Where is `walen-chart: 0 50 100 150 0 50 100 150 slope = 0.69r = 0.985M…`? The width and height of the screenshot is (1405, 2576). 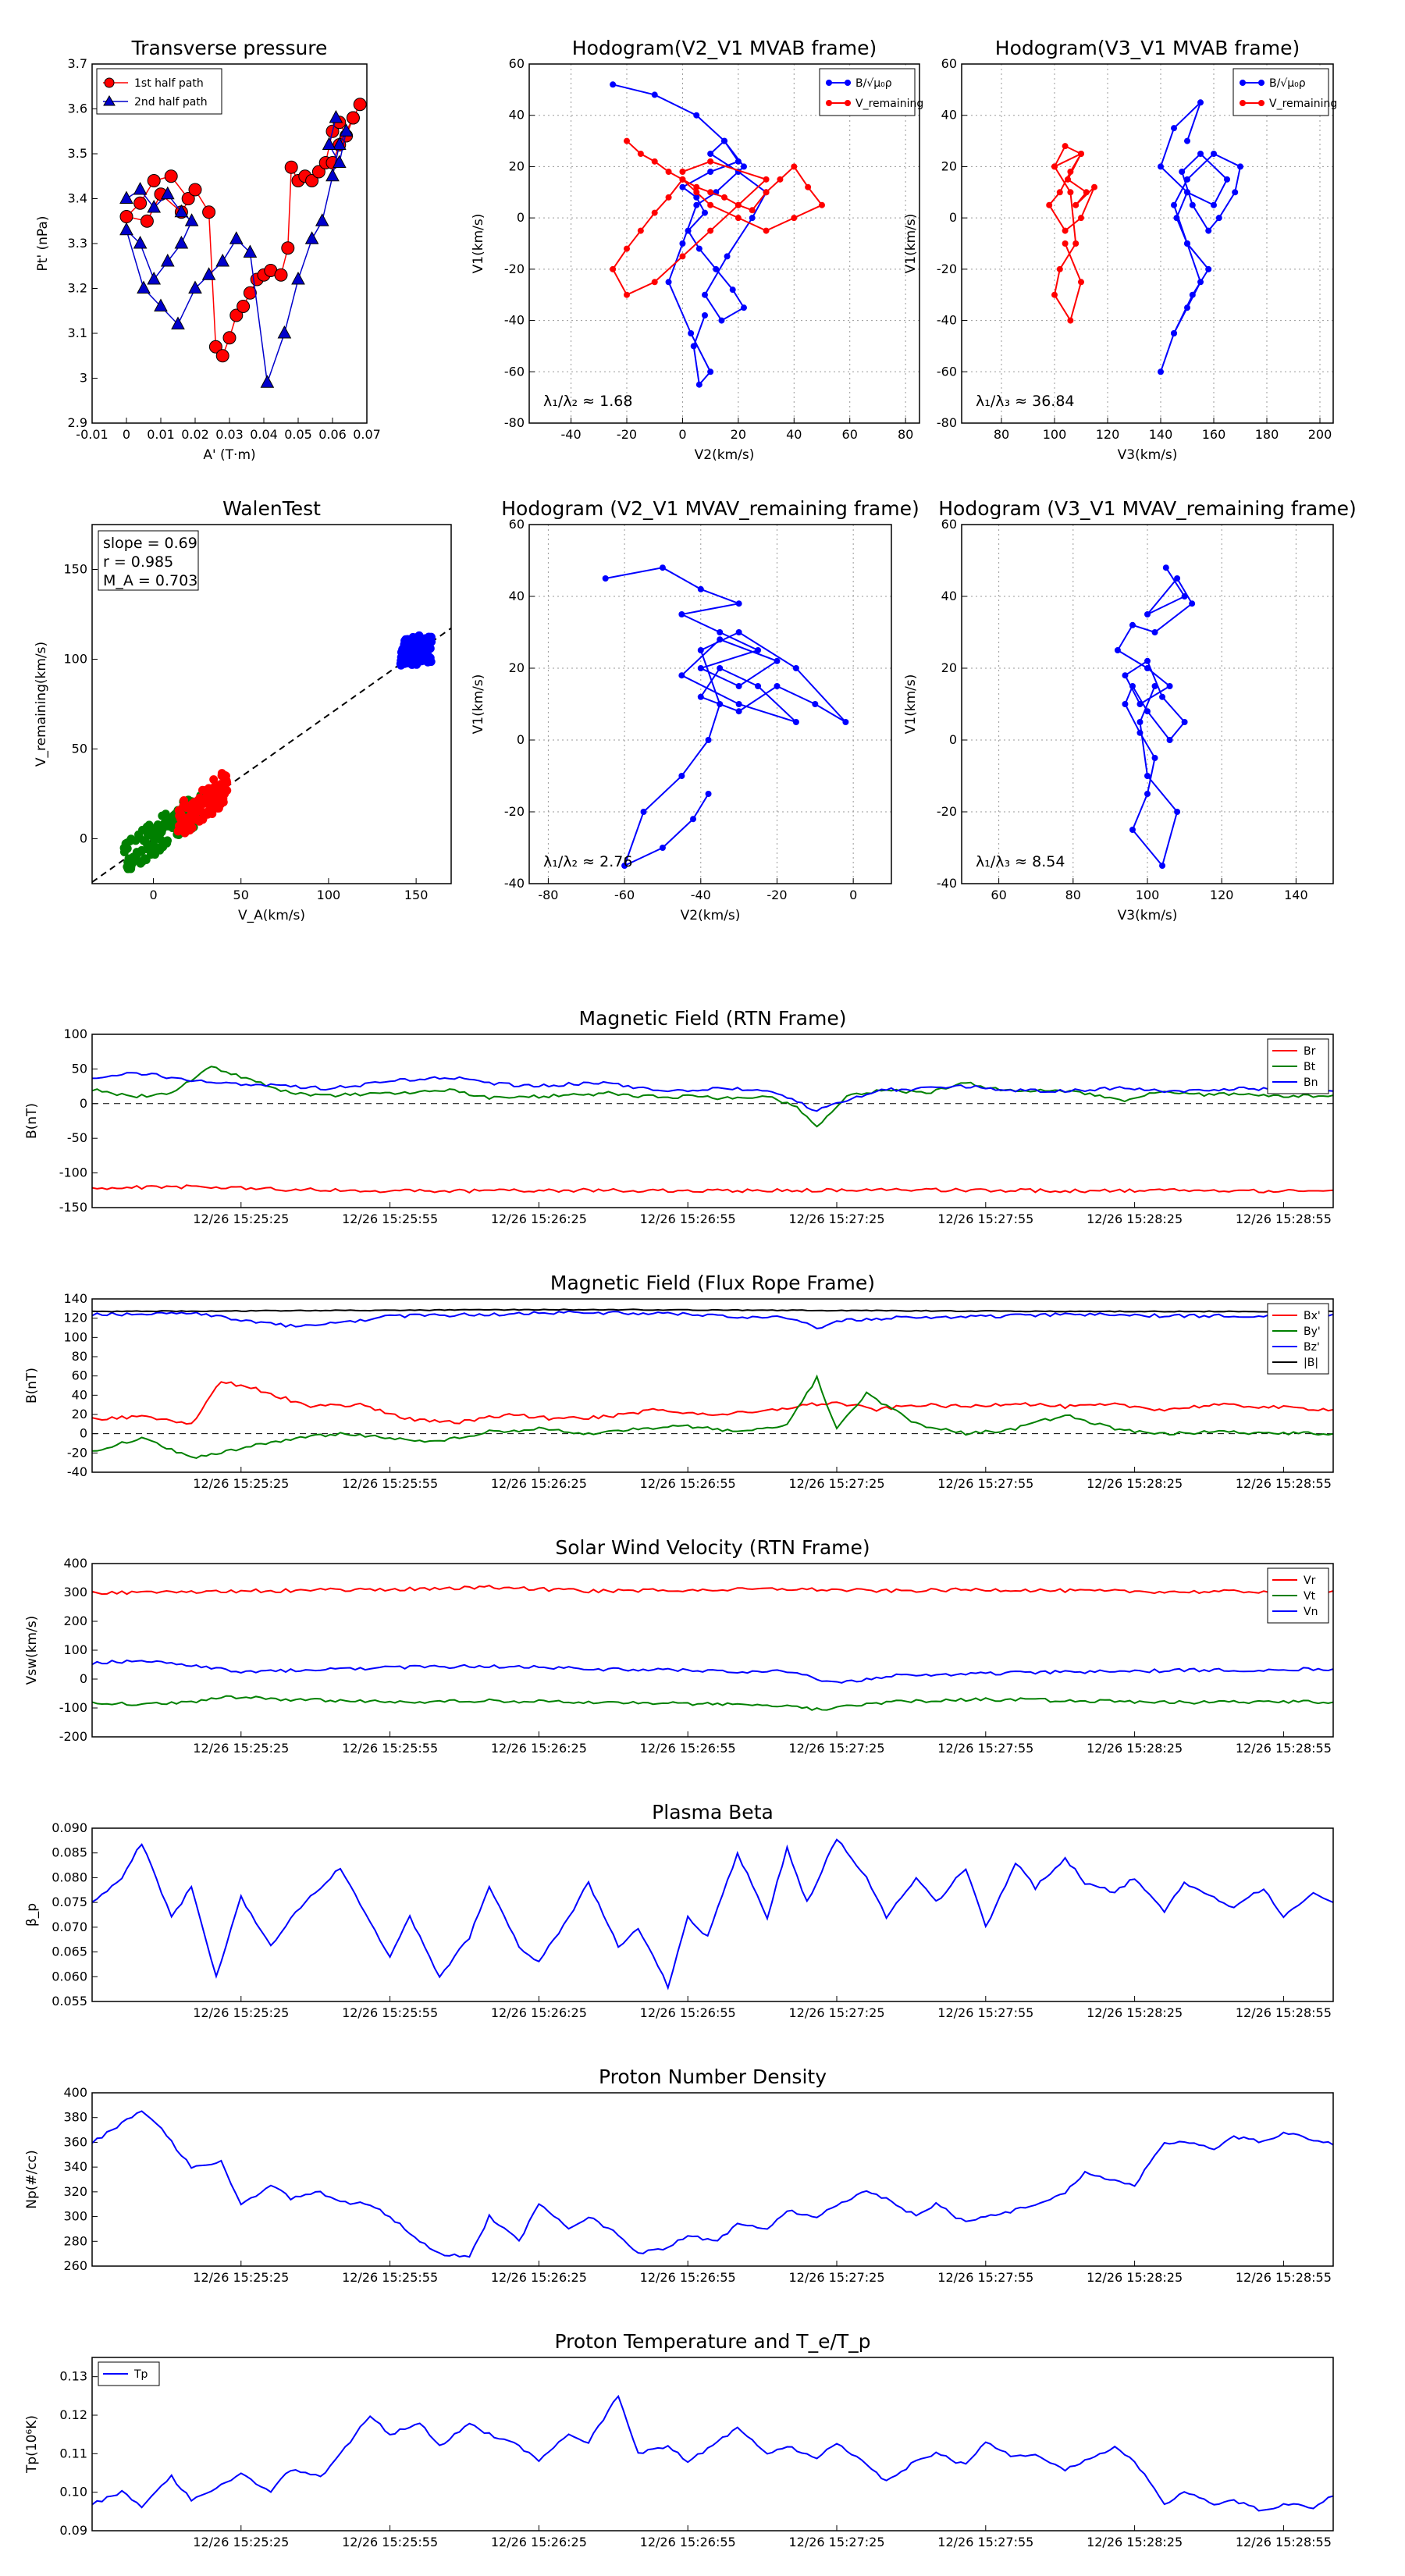 walen-chart: 0 50 100 150 0 50 100 150 slope = 0.69r = 0.985M… is located at coordinates (243, 710).